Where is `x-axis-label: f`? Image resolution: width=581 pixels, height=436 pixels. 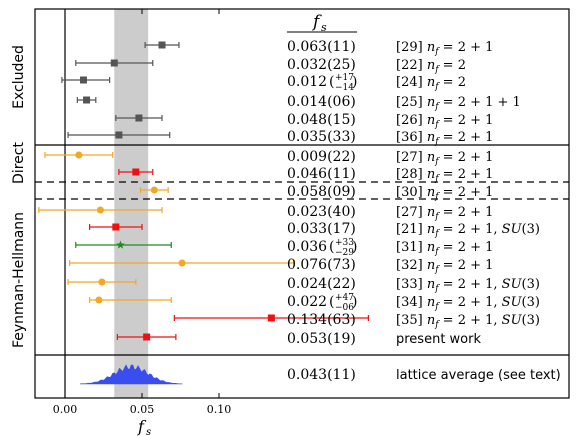 x-axis-label: f is located at coordinates (142, 426).